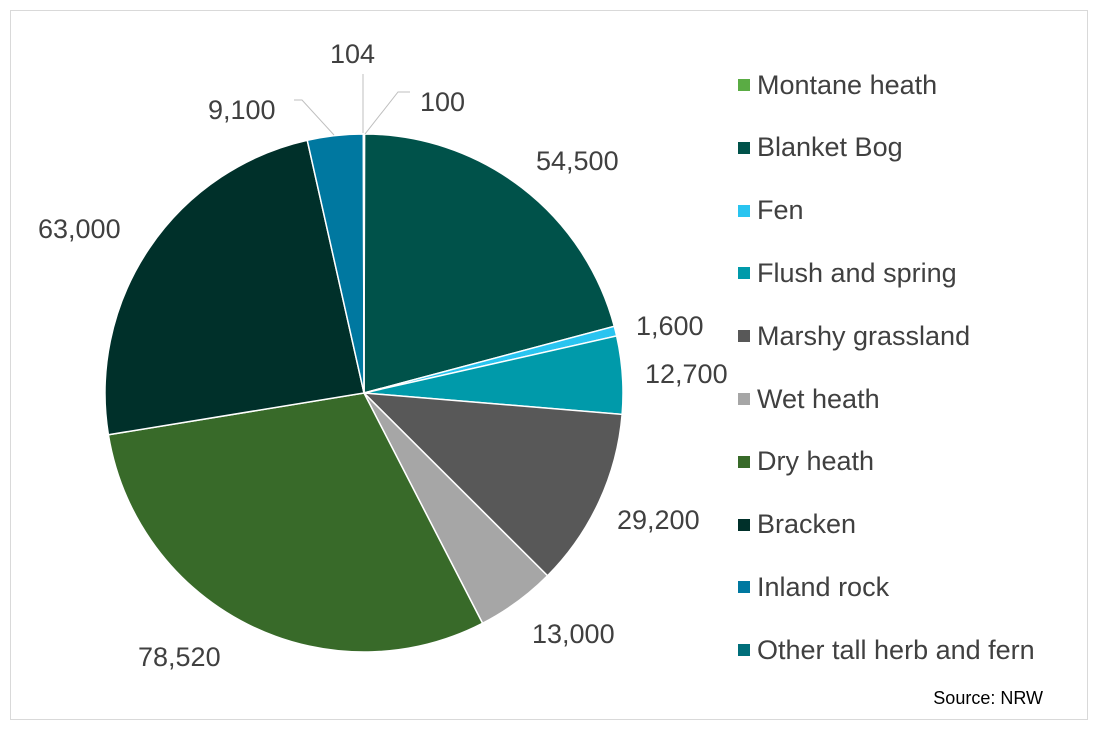 This screenshot has width=1099, height=731. What do you see at coordinates (442, 102) in the screenshot?
I see `data-label: 100` at bounding box center [442, 102].